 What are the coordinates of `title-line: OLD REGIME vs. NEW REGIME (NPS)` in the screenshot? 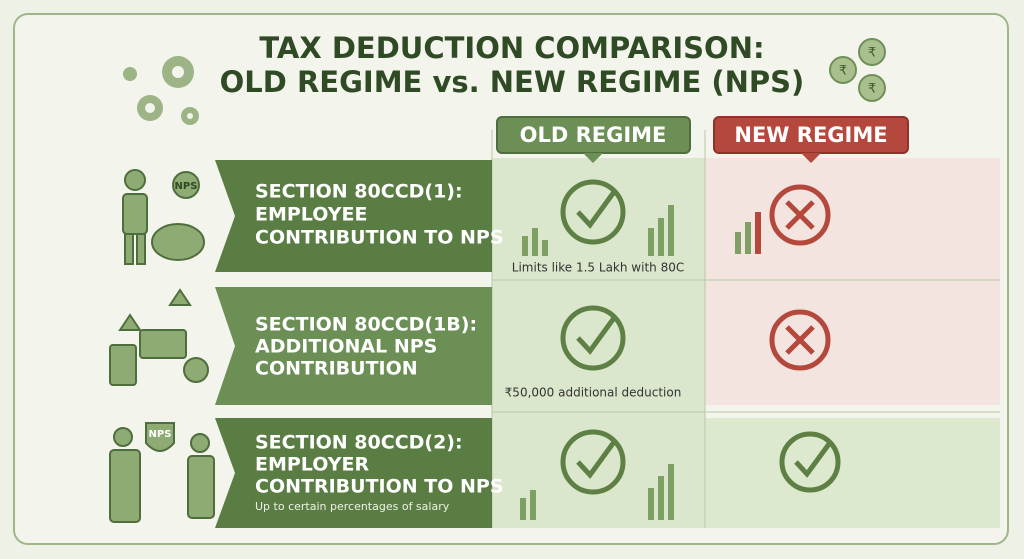 It's located at (512, 82).